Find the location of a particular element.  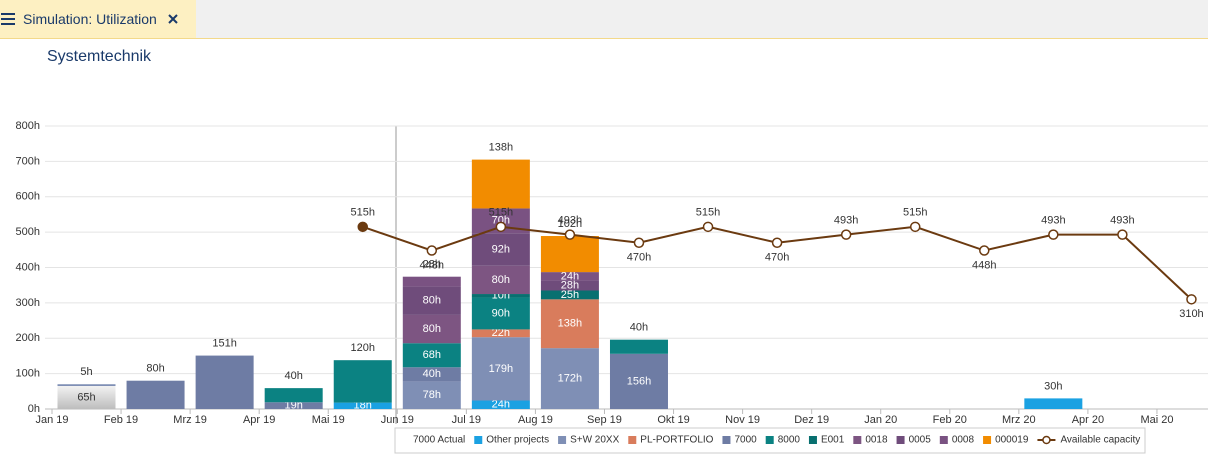

x-tick-label: Aug 19 is located at coordinates (535, 420).